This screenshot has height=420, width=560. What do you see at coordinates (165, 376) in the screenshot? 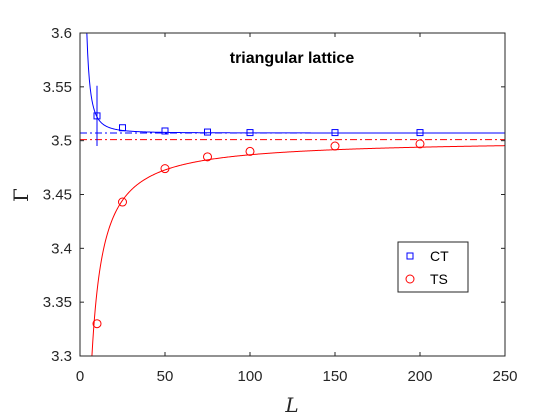
I see `x-tick-label-1: 50` at bounding box center [165, 376].